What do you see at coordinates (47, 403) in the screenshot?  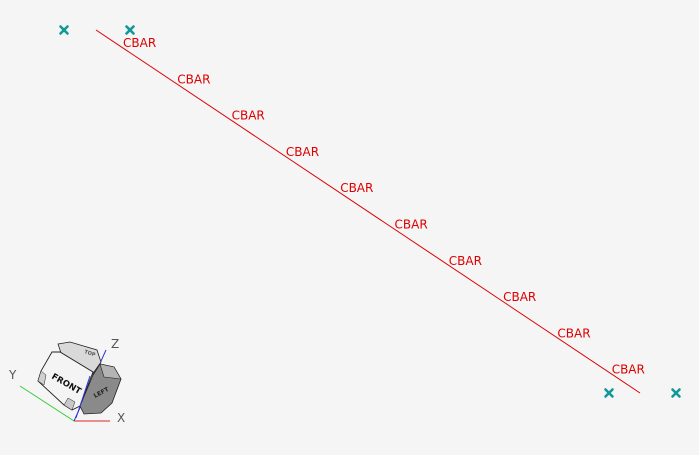 I see `y-axis-line` at bounding box center [47, 403].